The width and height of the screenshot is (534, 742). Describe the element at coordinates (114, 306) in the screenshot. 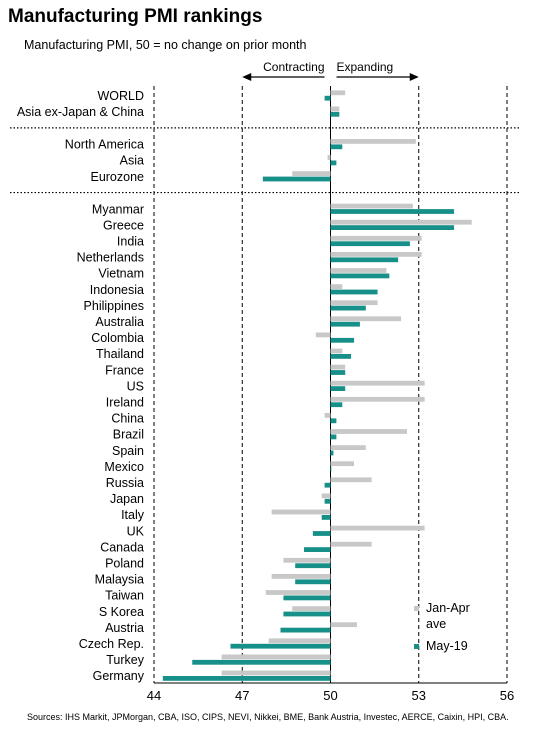

I see `category-label: Philippines` at that location.